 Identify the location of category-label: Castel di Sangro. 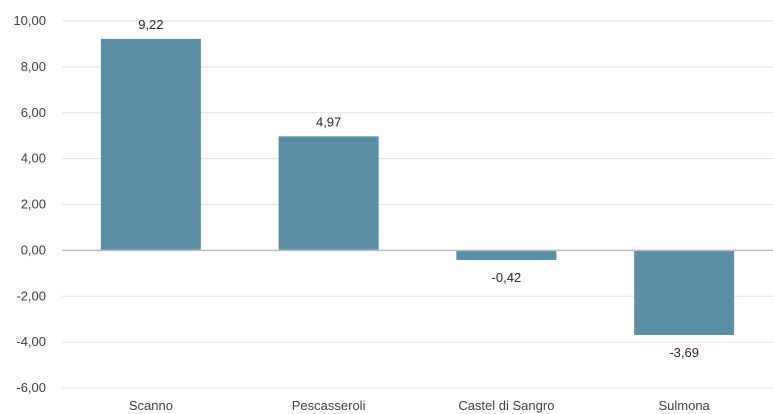
(506, 405).